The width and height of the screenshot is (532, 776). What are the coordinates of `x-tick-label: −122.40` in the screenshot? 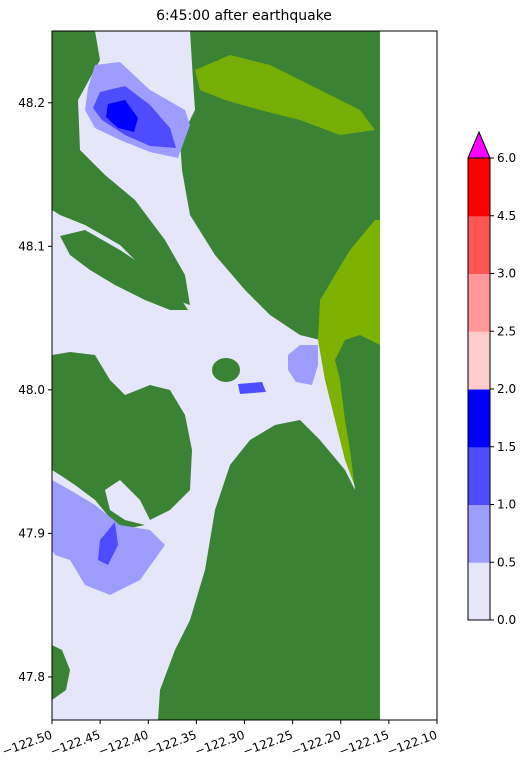 It's located at (124, 743).